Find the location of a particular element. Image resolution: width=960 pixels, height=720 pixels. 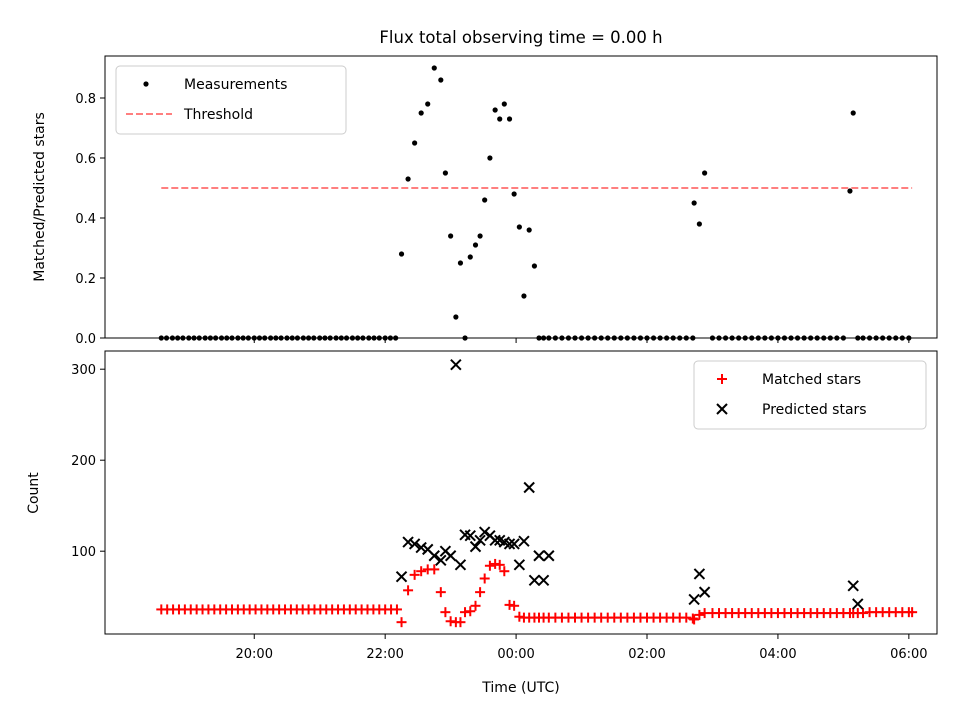

legend-label: Measurements is located at coordinates (235, 85).